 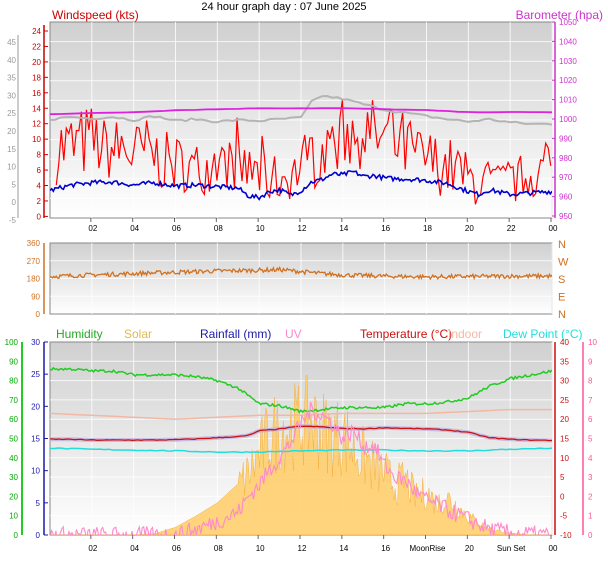 What do you see at coordinates (469, 548) in the screenshot?
I see `temperature-hour-label: 20` at bounding box center [469, 548].